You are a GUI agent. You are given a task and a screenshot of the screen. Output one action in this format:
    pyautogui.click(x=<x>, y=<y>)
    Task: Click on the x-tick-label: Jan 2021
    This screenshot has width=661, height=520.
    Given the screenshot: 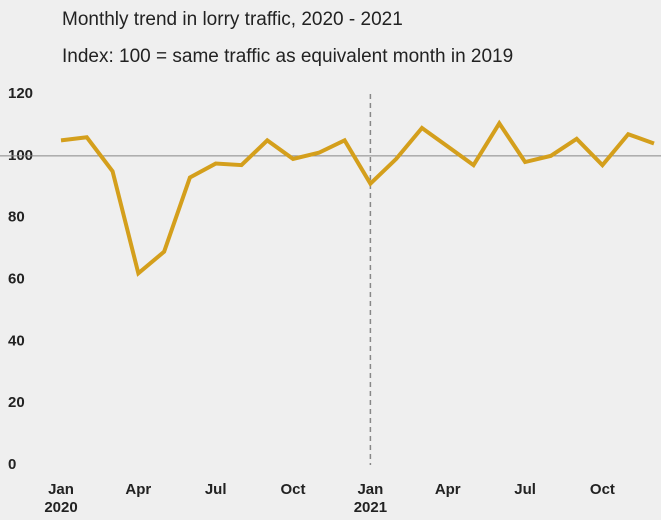 What is the action you would take?
    pyautogui.click(x=370, y=498)
    